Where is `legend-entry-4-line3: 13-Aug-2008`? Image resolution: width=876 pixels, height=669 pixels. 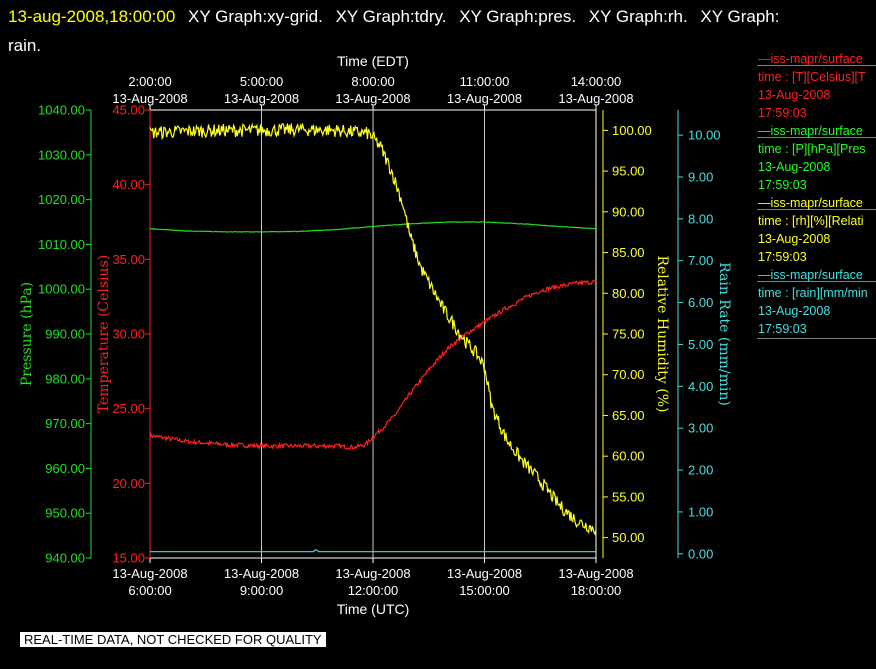
legend-entry-4-line3: 13-Aug-2008 is located at coordinates (794, 311).